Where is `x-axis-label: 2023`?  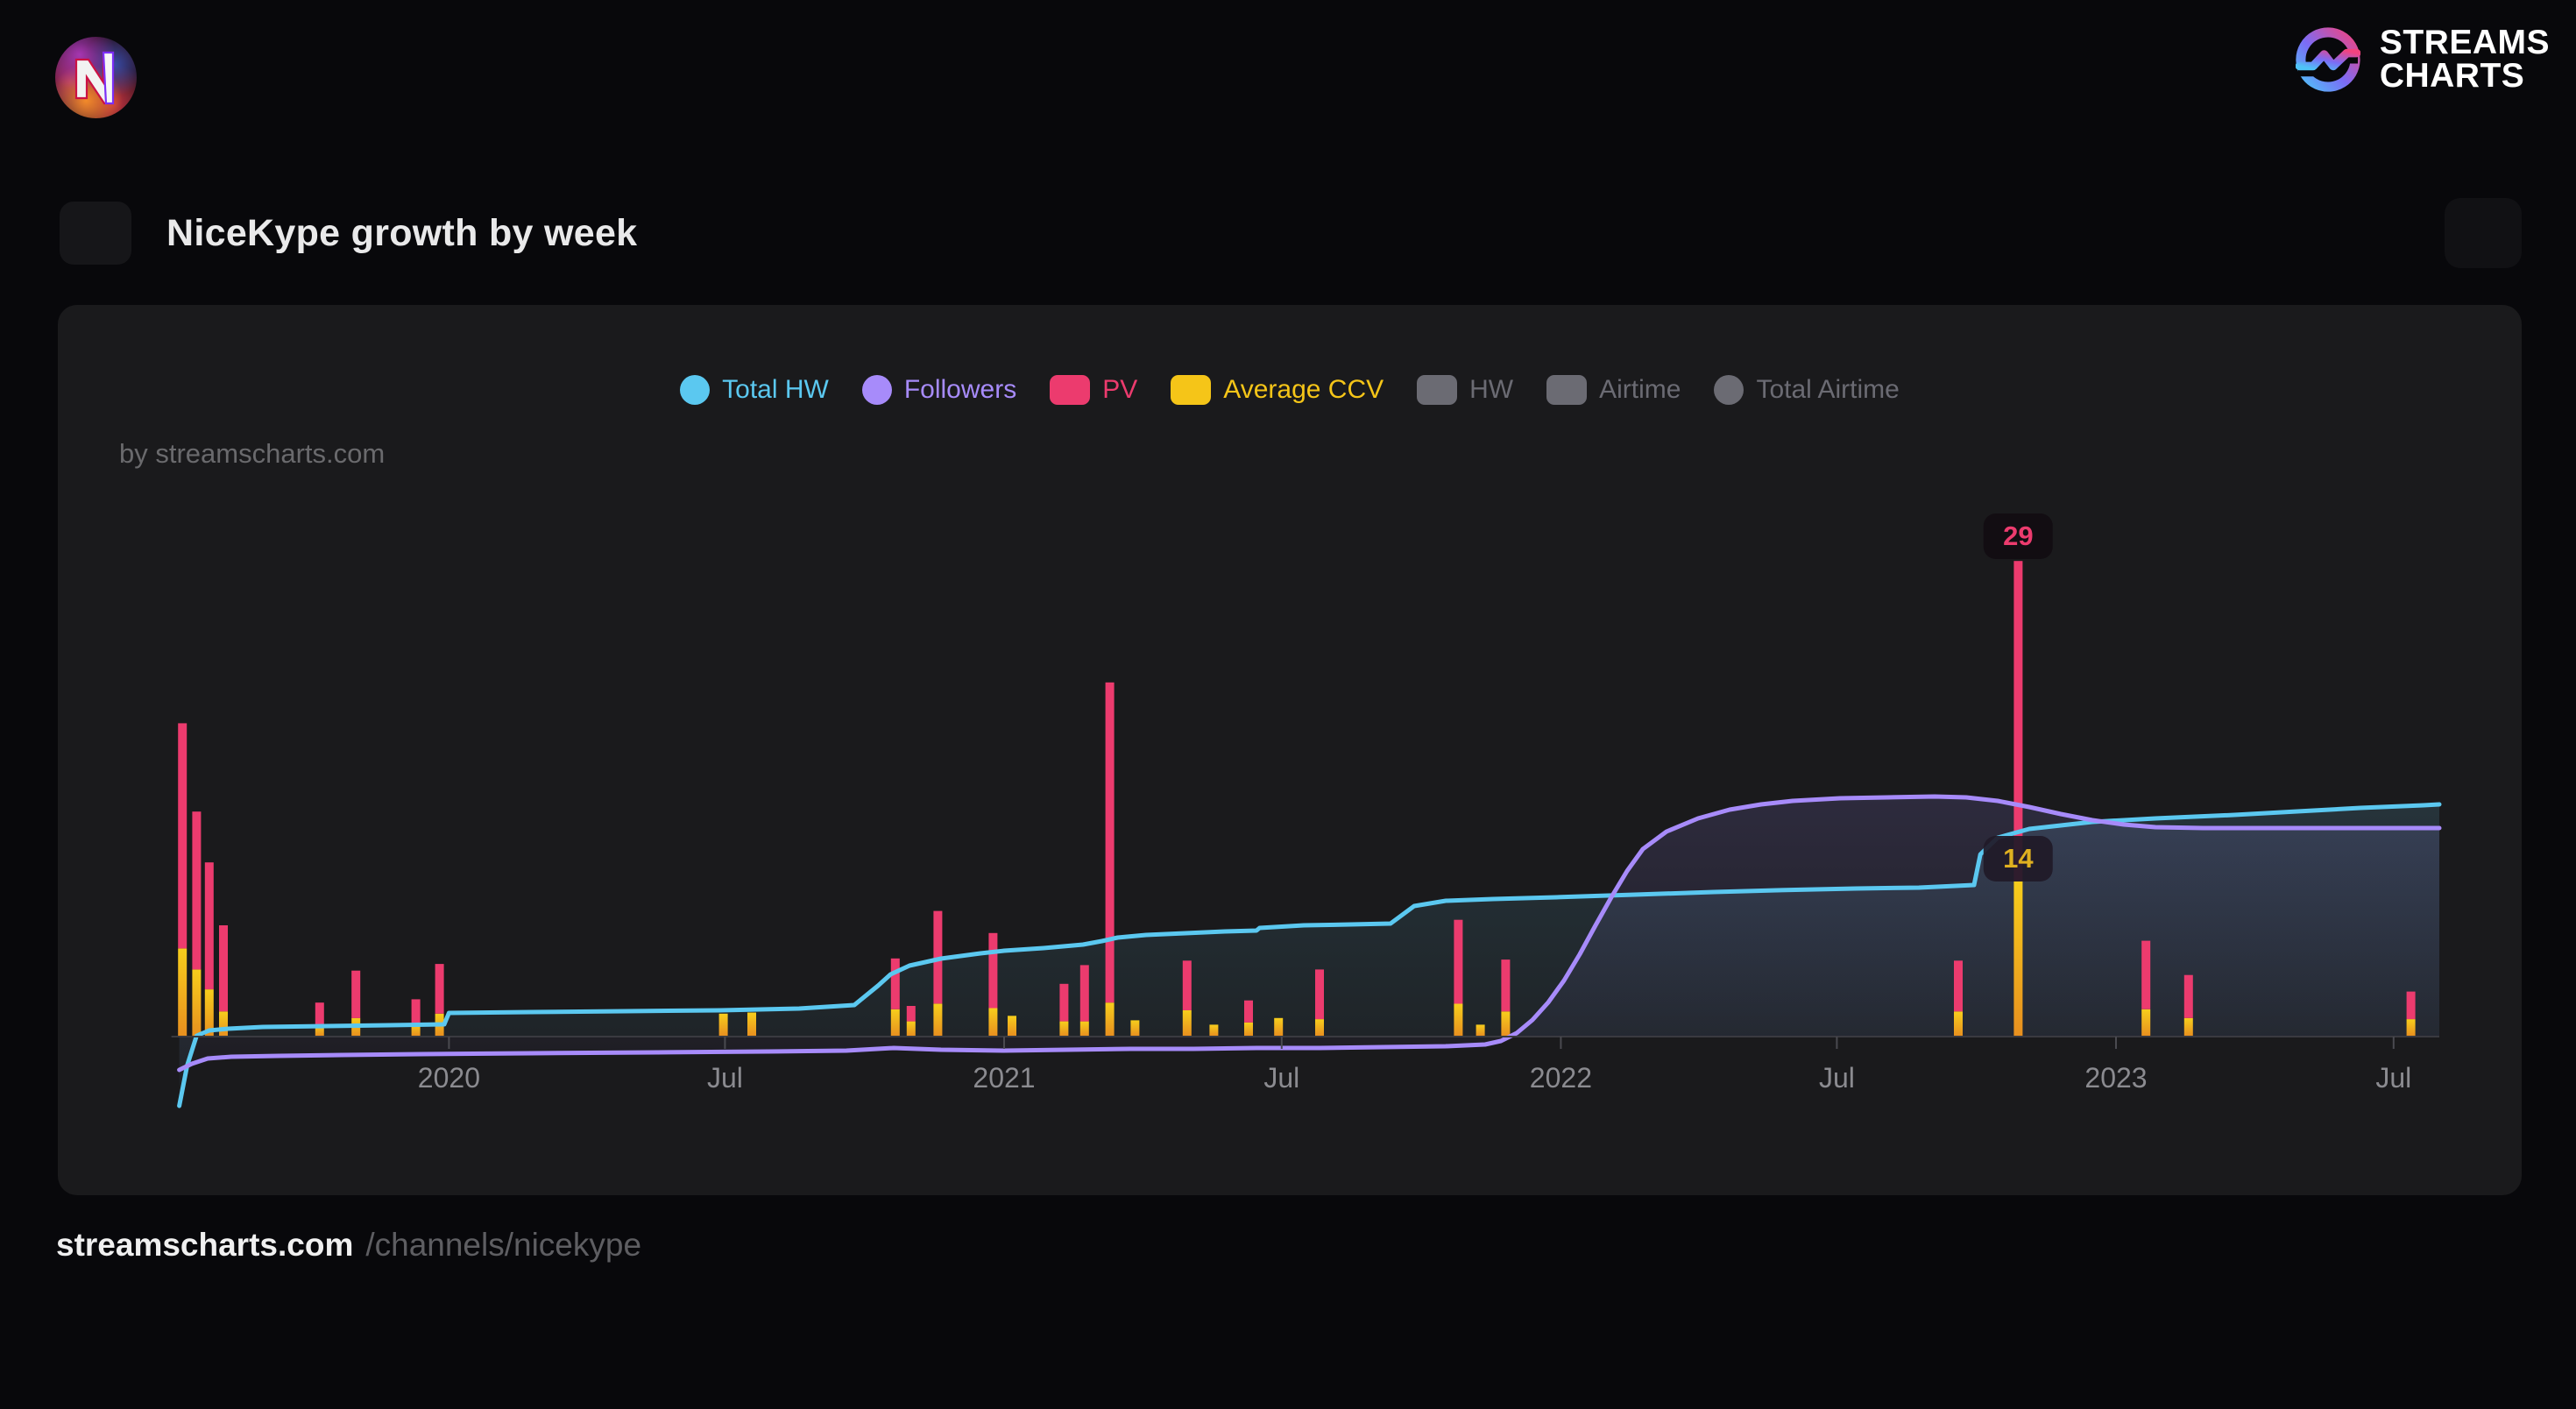
x-axis-label: 2023 is located at coordinates (2116, 1078).